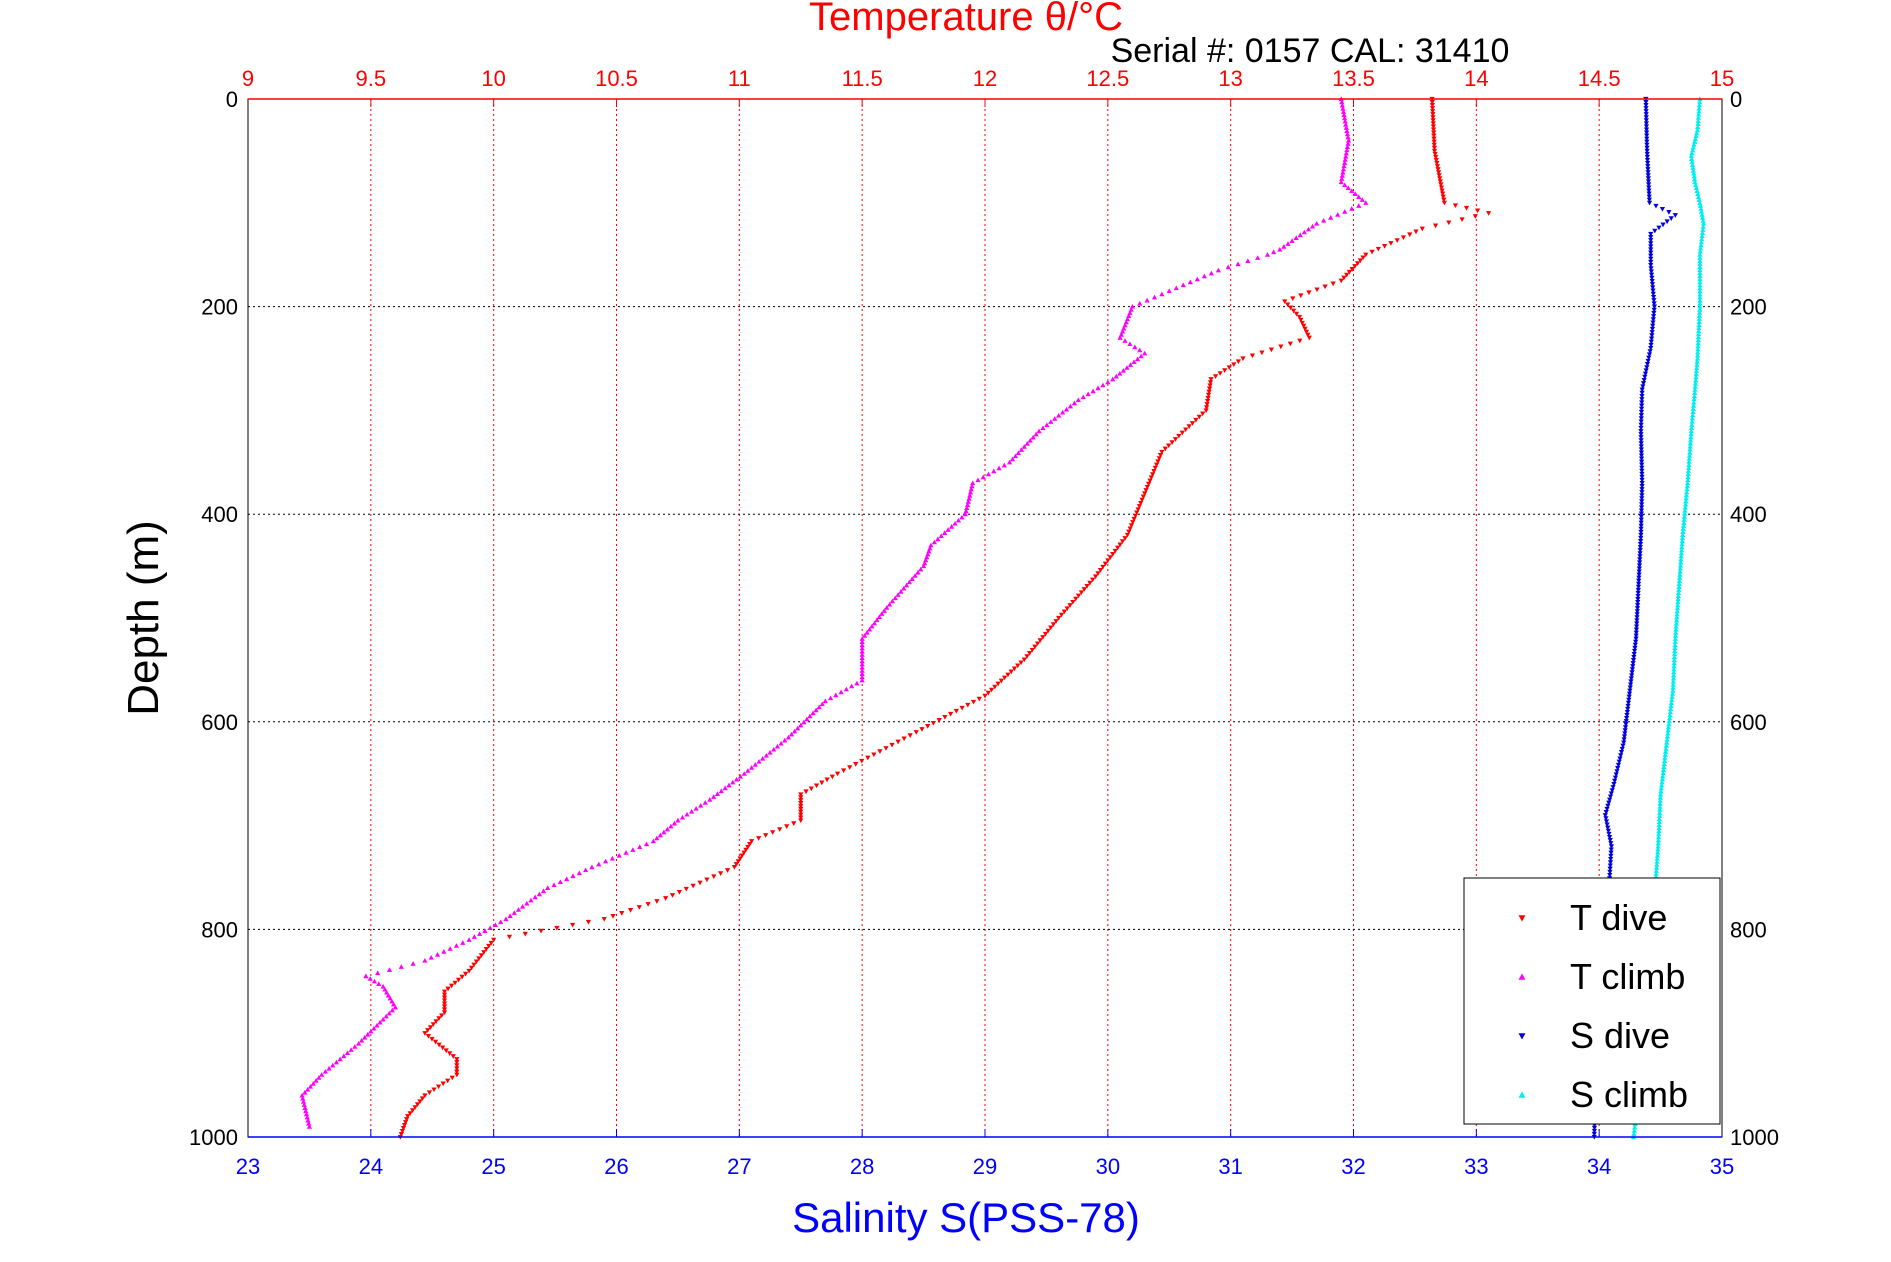  What do you see at coordinates (493, 78) in the screenshot?
I see `top-tick-label: 10` at bounding box center [493, 78].